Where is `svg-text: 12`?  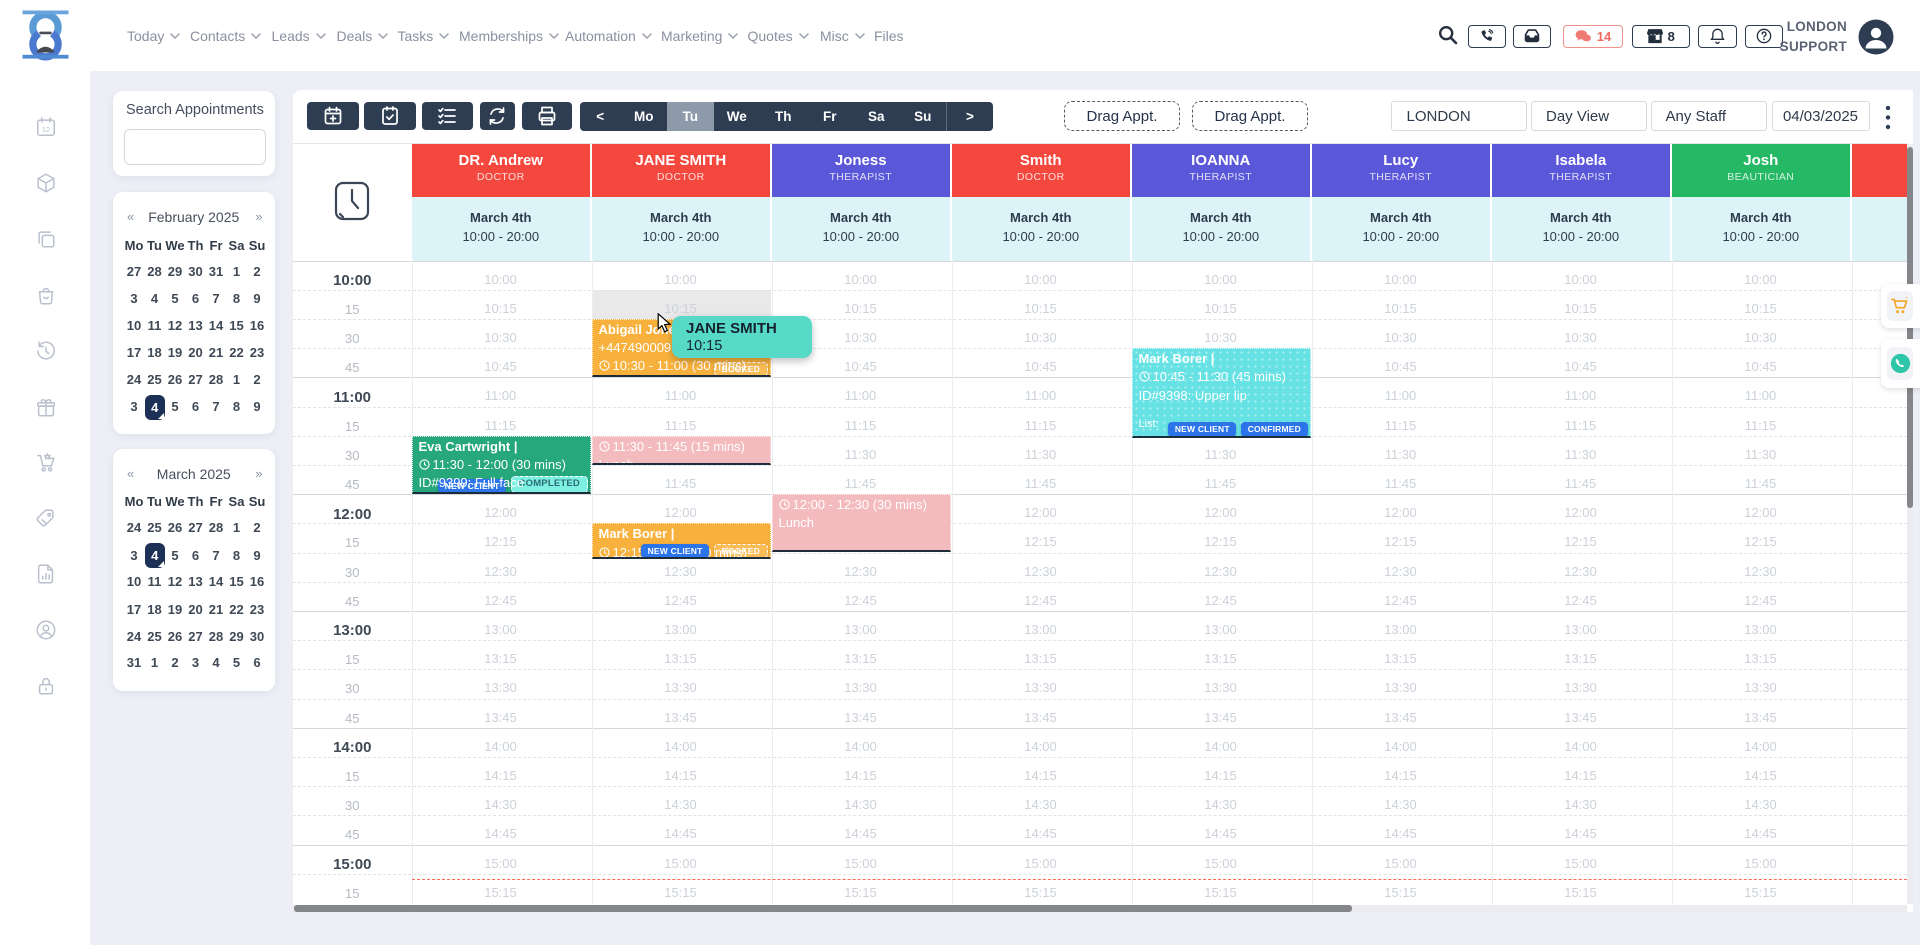
svg-text: 12 is located at coordinates (46, 129).